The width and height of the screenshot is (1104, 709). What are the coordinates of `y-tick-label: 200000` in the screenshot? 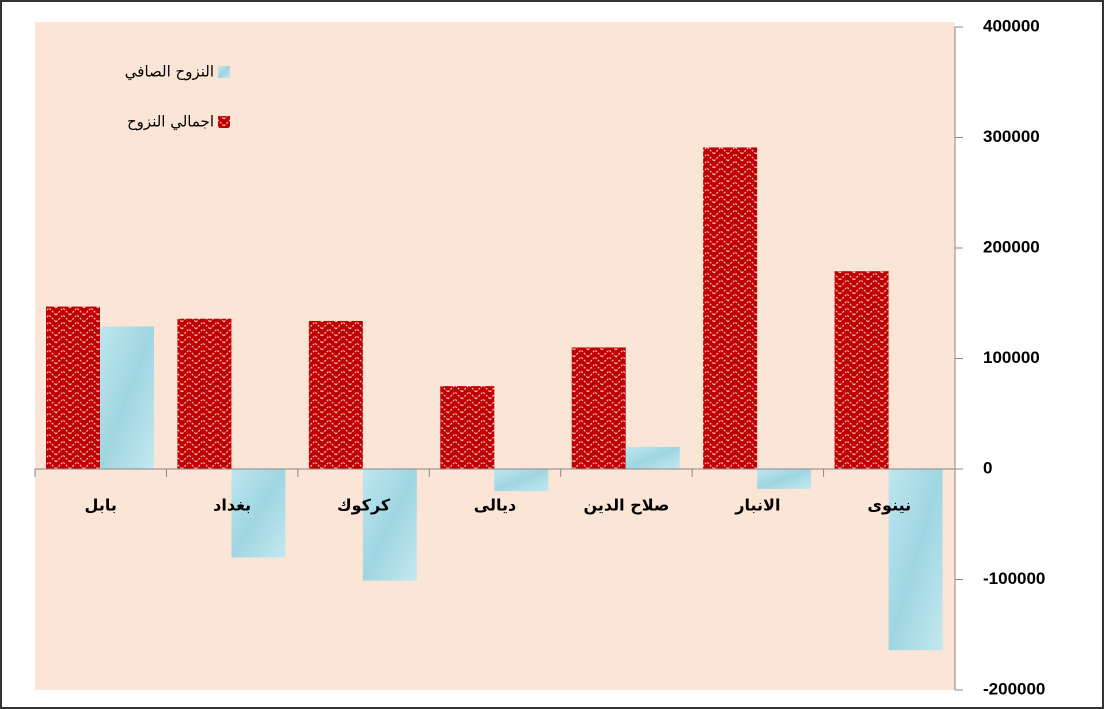 It's located at (1011, 246).